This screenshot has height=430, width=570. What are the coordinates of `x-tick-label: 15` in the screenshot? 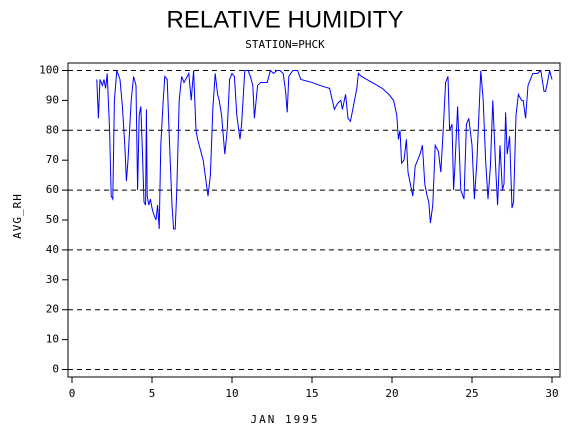 It's located at (311, 393).